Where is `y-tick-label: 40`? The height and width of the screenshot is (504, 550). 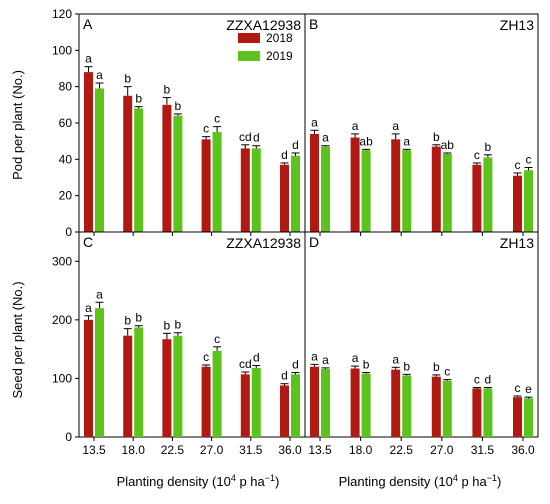
y-tick-label: 40 is located at coordinates (66, 159).